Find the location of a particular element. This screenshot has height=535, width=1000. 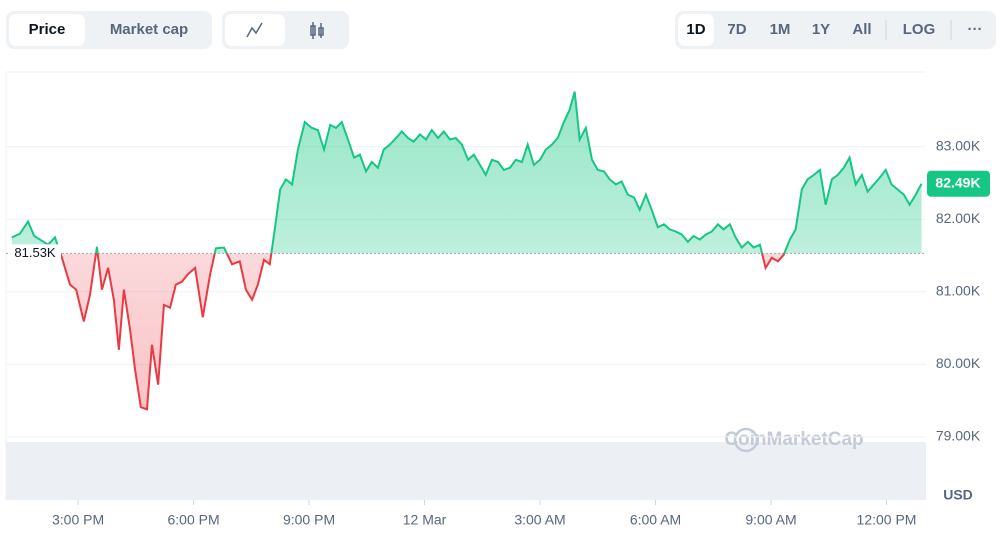

price-label: 82.49K is located at coordinates (957, 182).